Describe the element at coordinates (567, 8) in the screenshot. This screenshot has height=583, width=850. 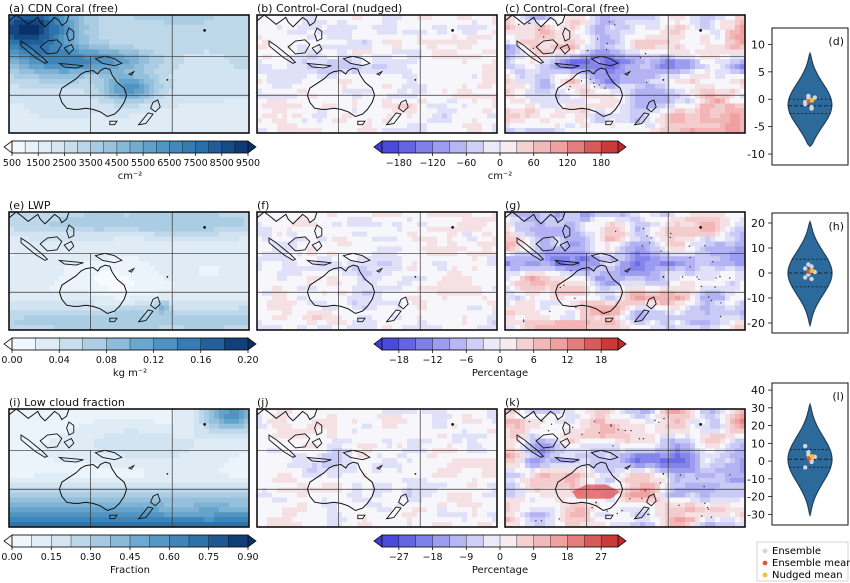
I see `map-panel-label: (c) Control-Coral (free)` at that location.